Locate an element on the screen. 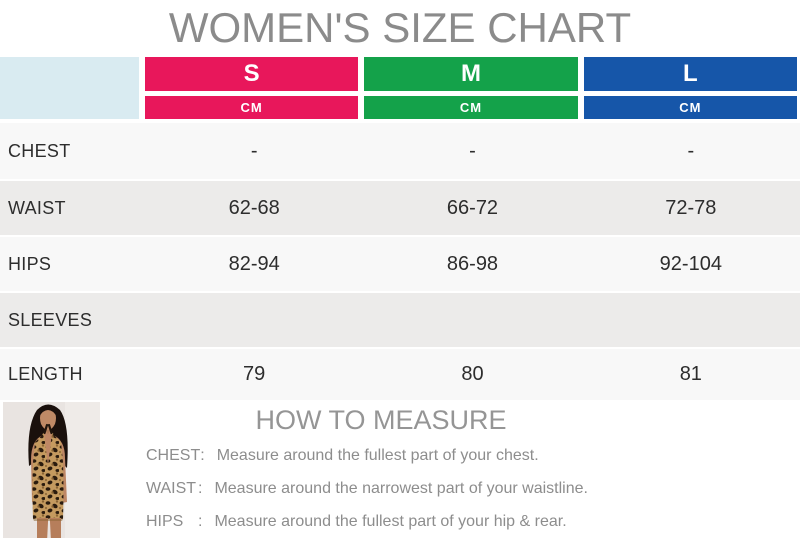  how-to-measure-title: HOW TO MEASURE is located at coordinates (381, 420).